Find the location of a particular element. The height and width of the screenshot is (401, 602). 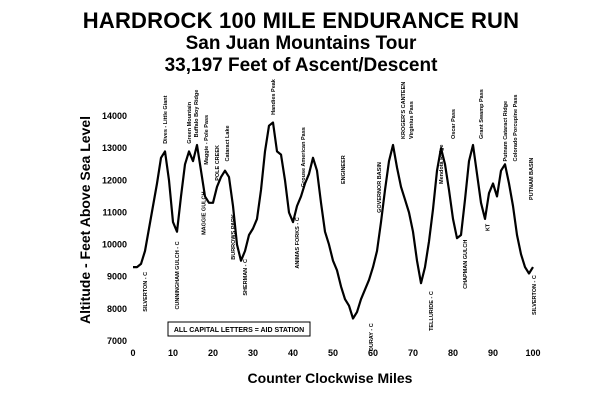

aid-station-annotation: MAGGIE GULCH is located at coordinates (204, 212).